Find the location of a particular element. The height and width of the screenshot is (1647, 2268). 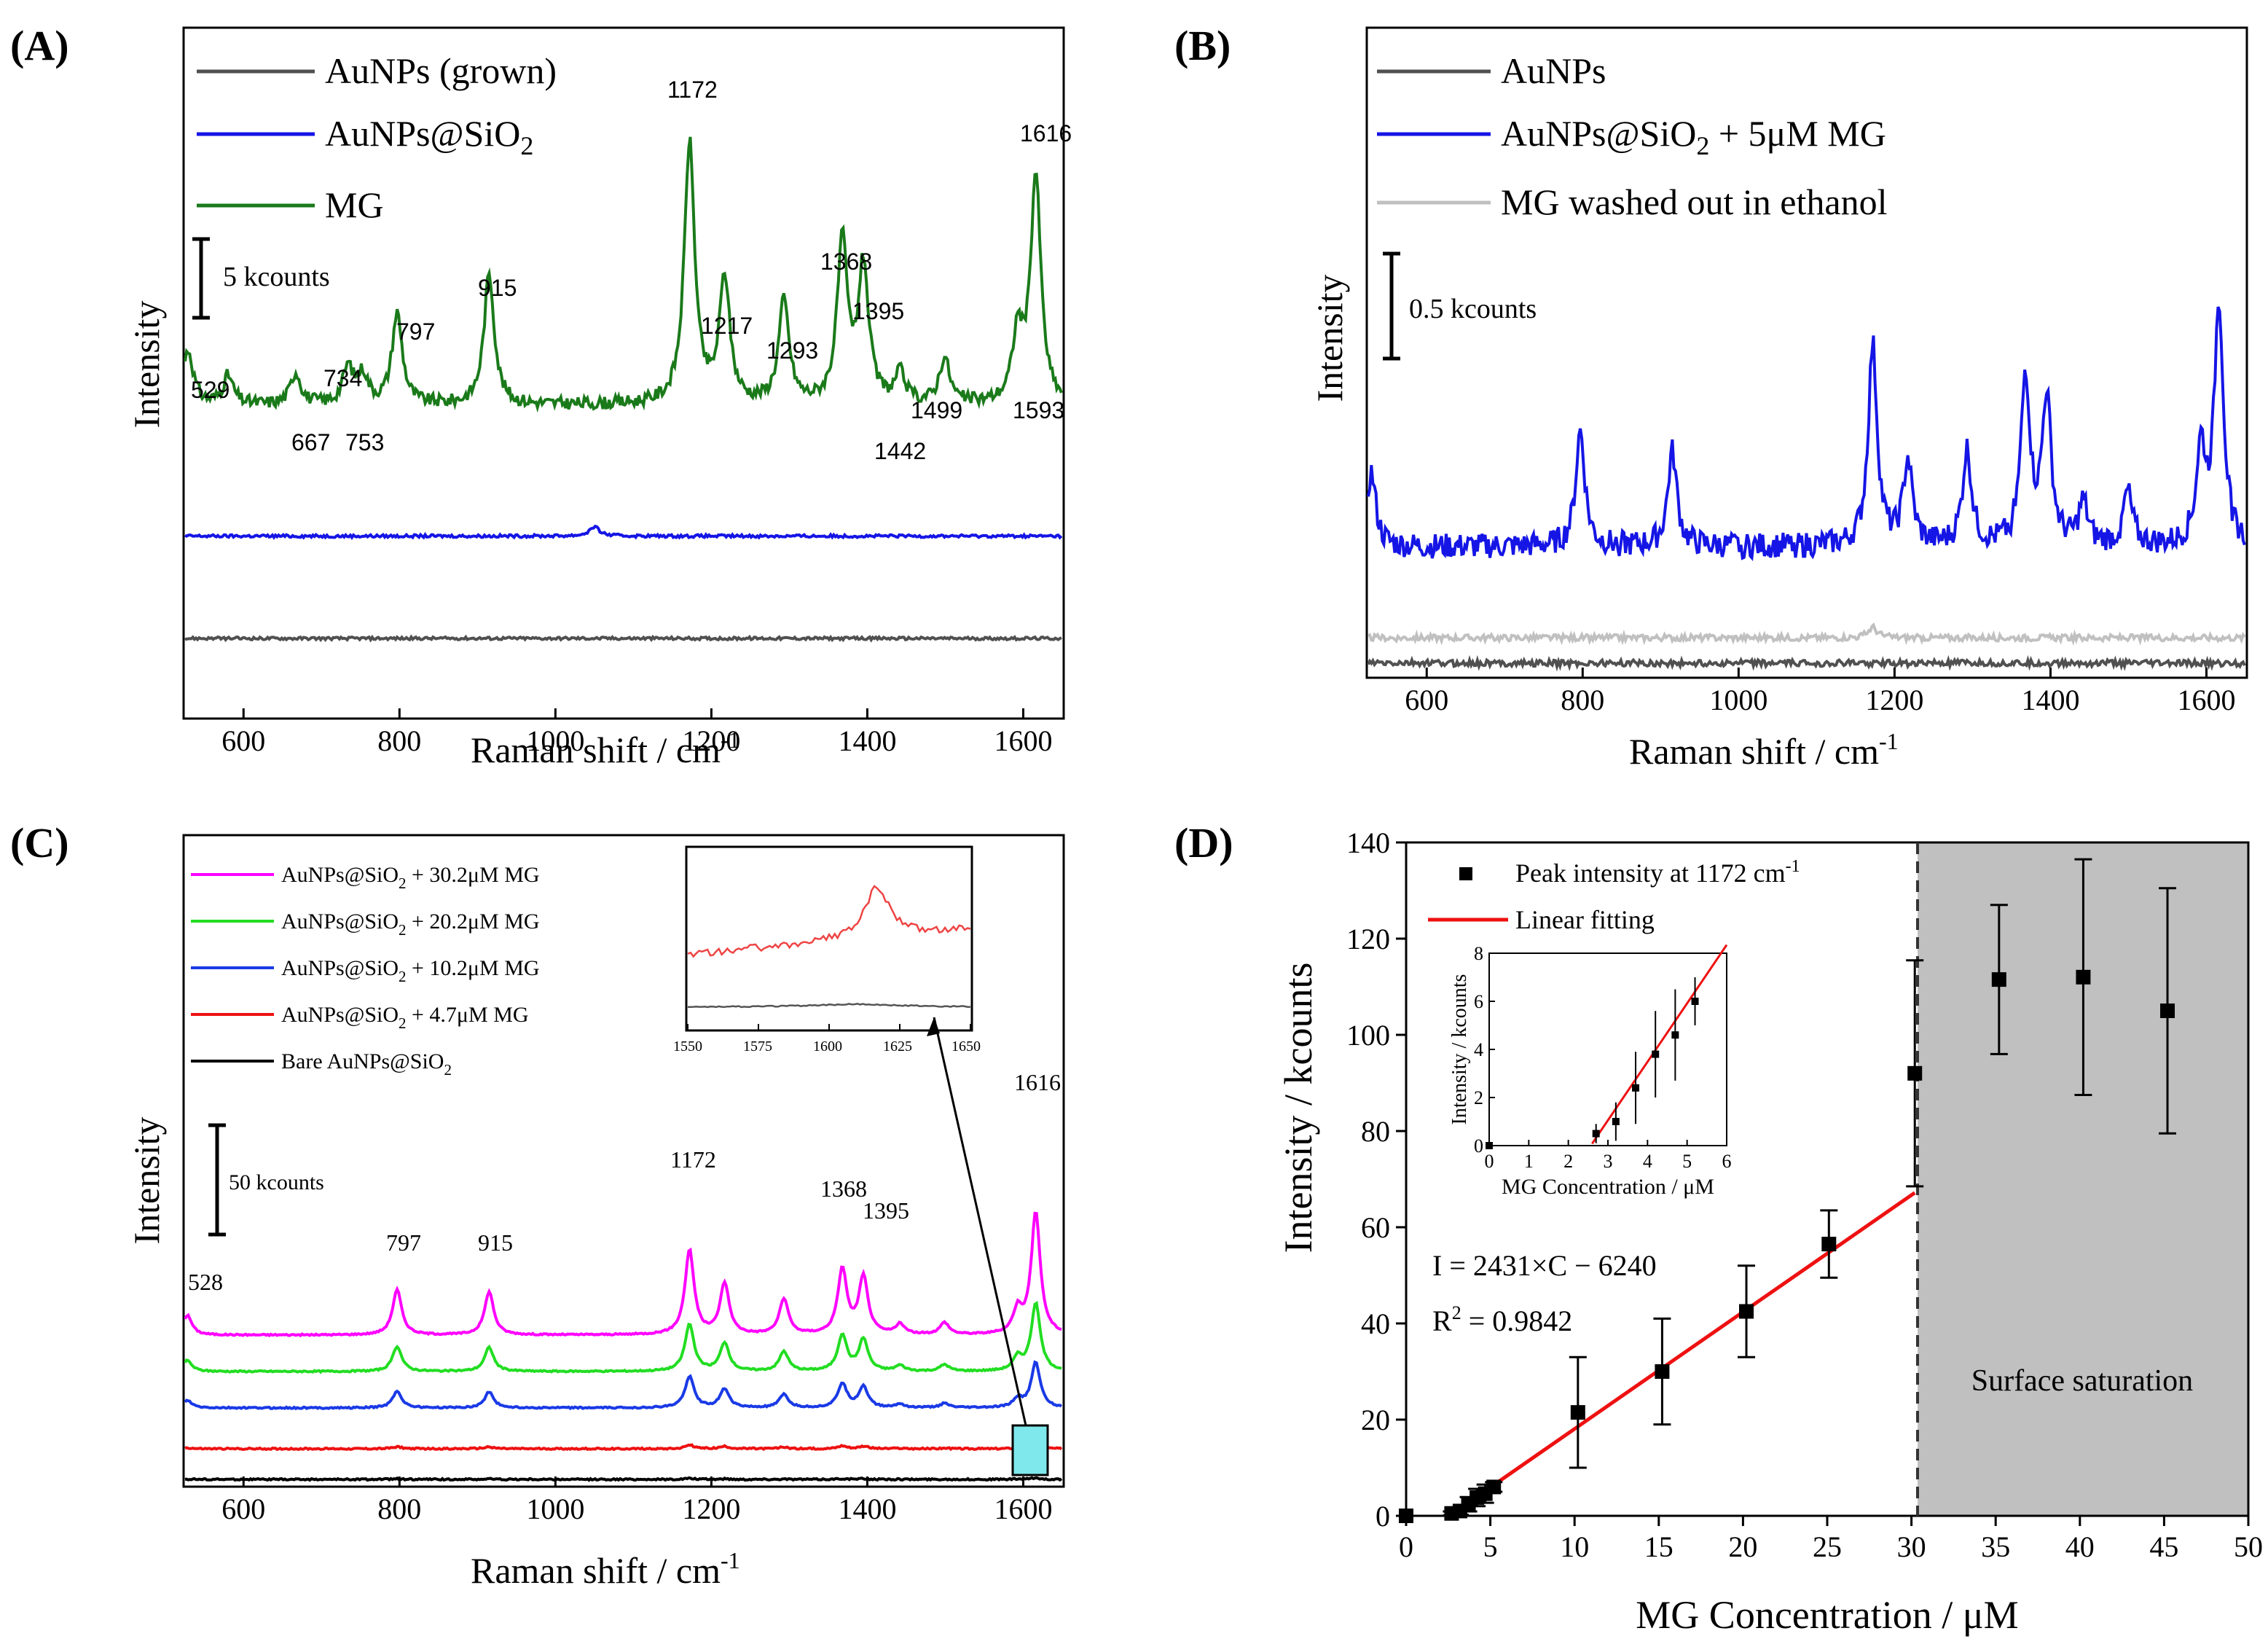

inset-c-tick-1625: 1625 is located at coordinates (897, 1046).